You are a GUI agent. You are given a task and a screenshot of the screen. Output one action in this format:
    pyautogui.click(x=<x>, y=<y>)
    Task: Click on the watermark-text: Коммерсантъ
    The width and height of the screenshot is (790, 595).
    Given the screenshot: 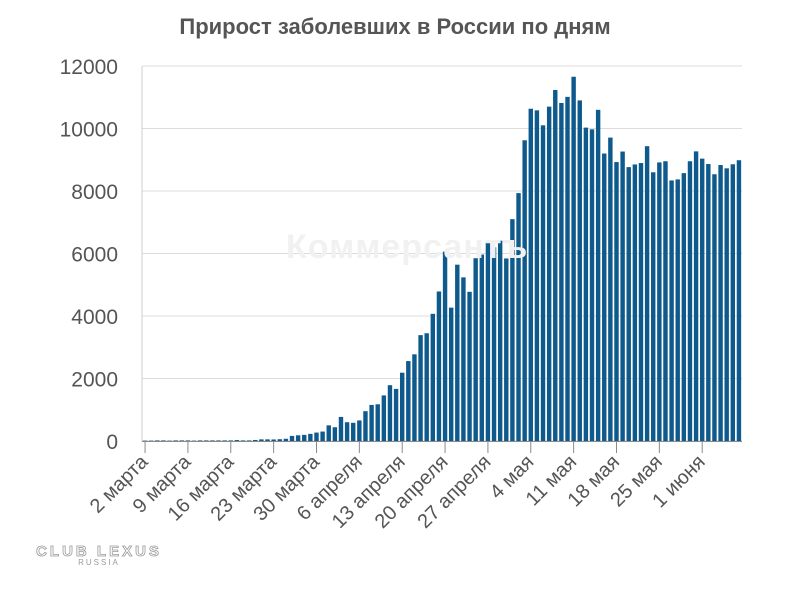 What is the action you would take?
    pyautogui.click(x=407, y=247)
    